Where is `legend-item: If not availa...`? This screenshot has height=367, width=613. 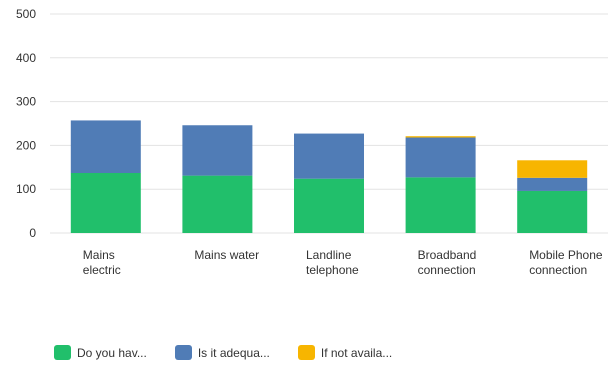
legend-item: If not availa... is located at coordinates (345, 352).